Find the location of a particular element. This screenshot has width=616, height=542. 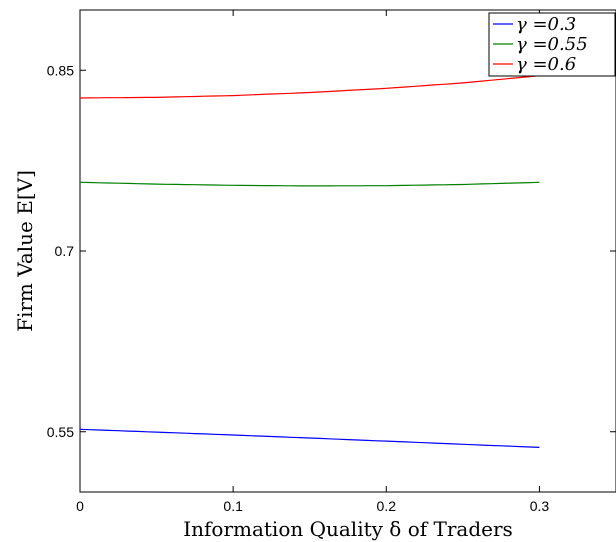

legend: γ =0.3γ =0.55γ =0.6 is located at coordinates (552, 44).